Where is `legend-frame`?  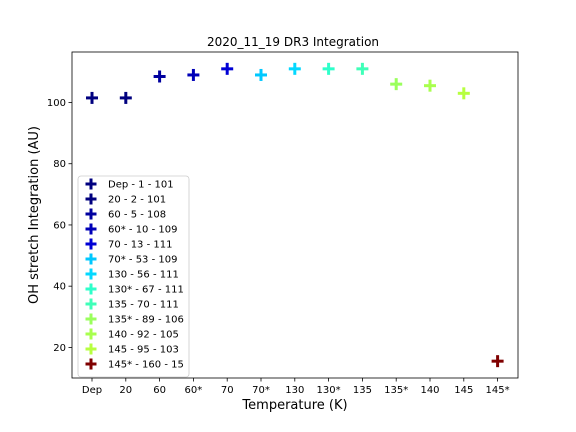 legend-frame is located at coordinates (133, 276).